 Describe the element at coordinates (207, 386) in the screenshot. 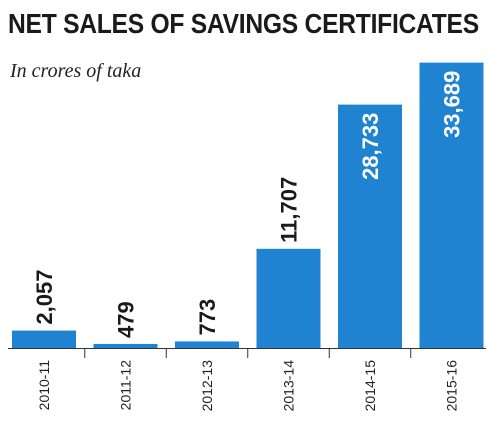

I see `x-tick-label: 2012-13` at that location.